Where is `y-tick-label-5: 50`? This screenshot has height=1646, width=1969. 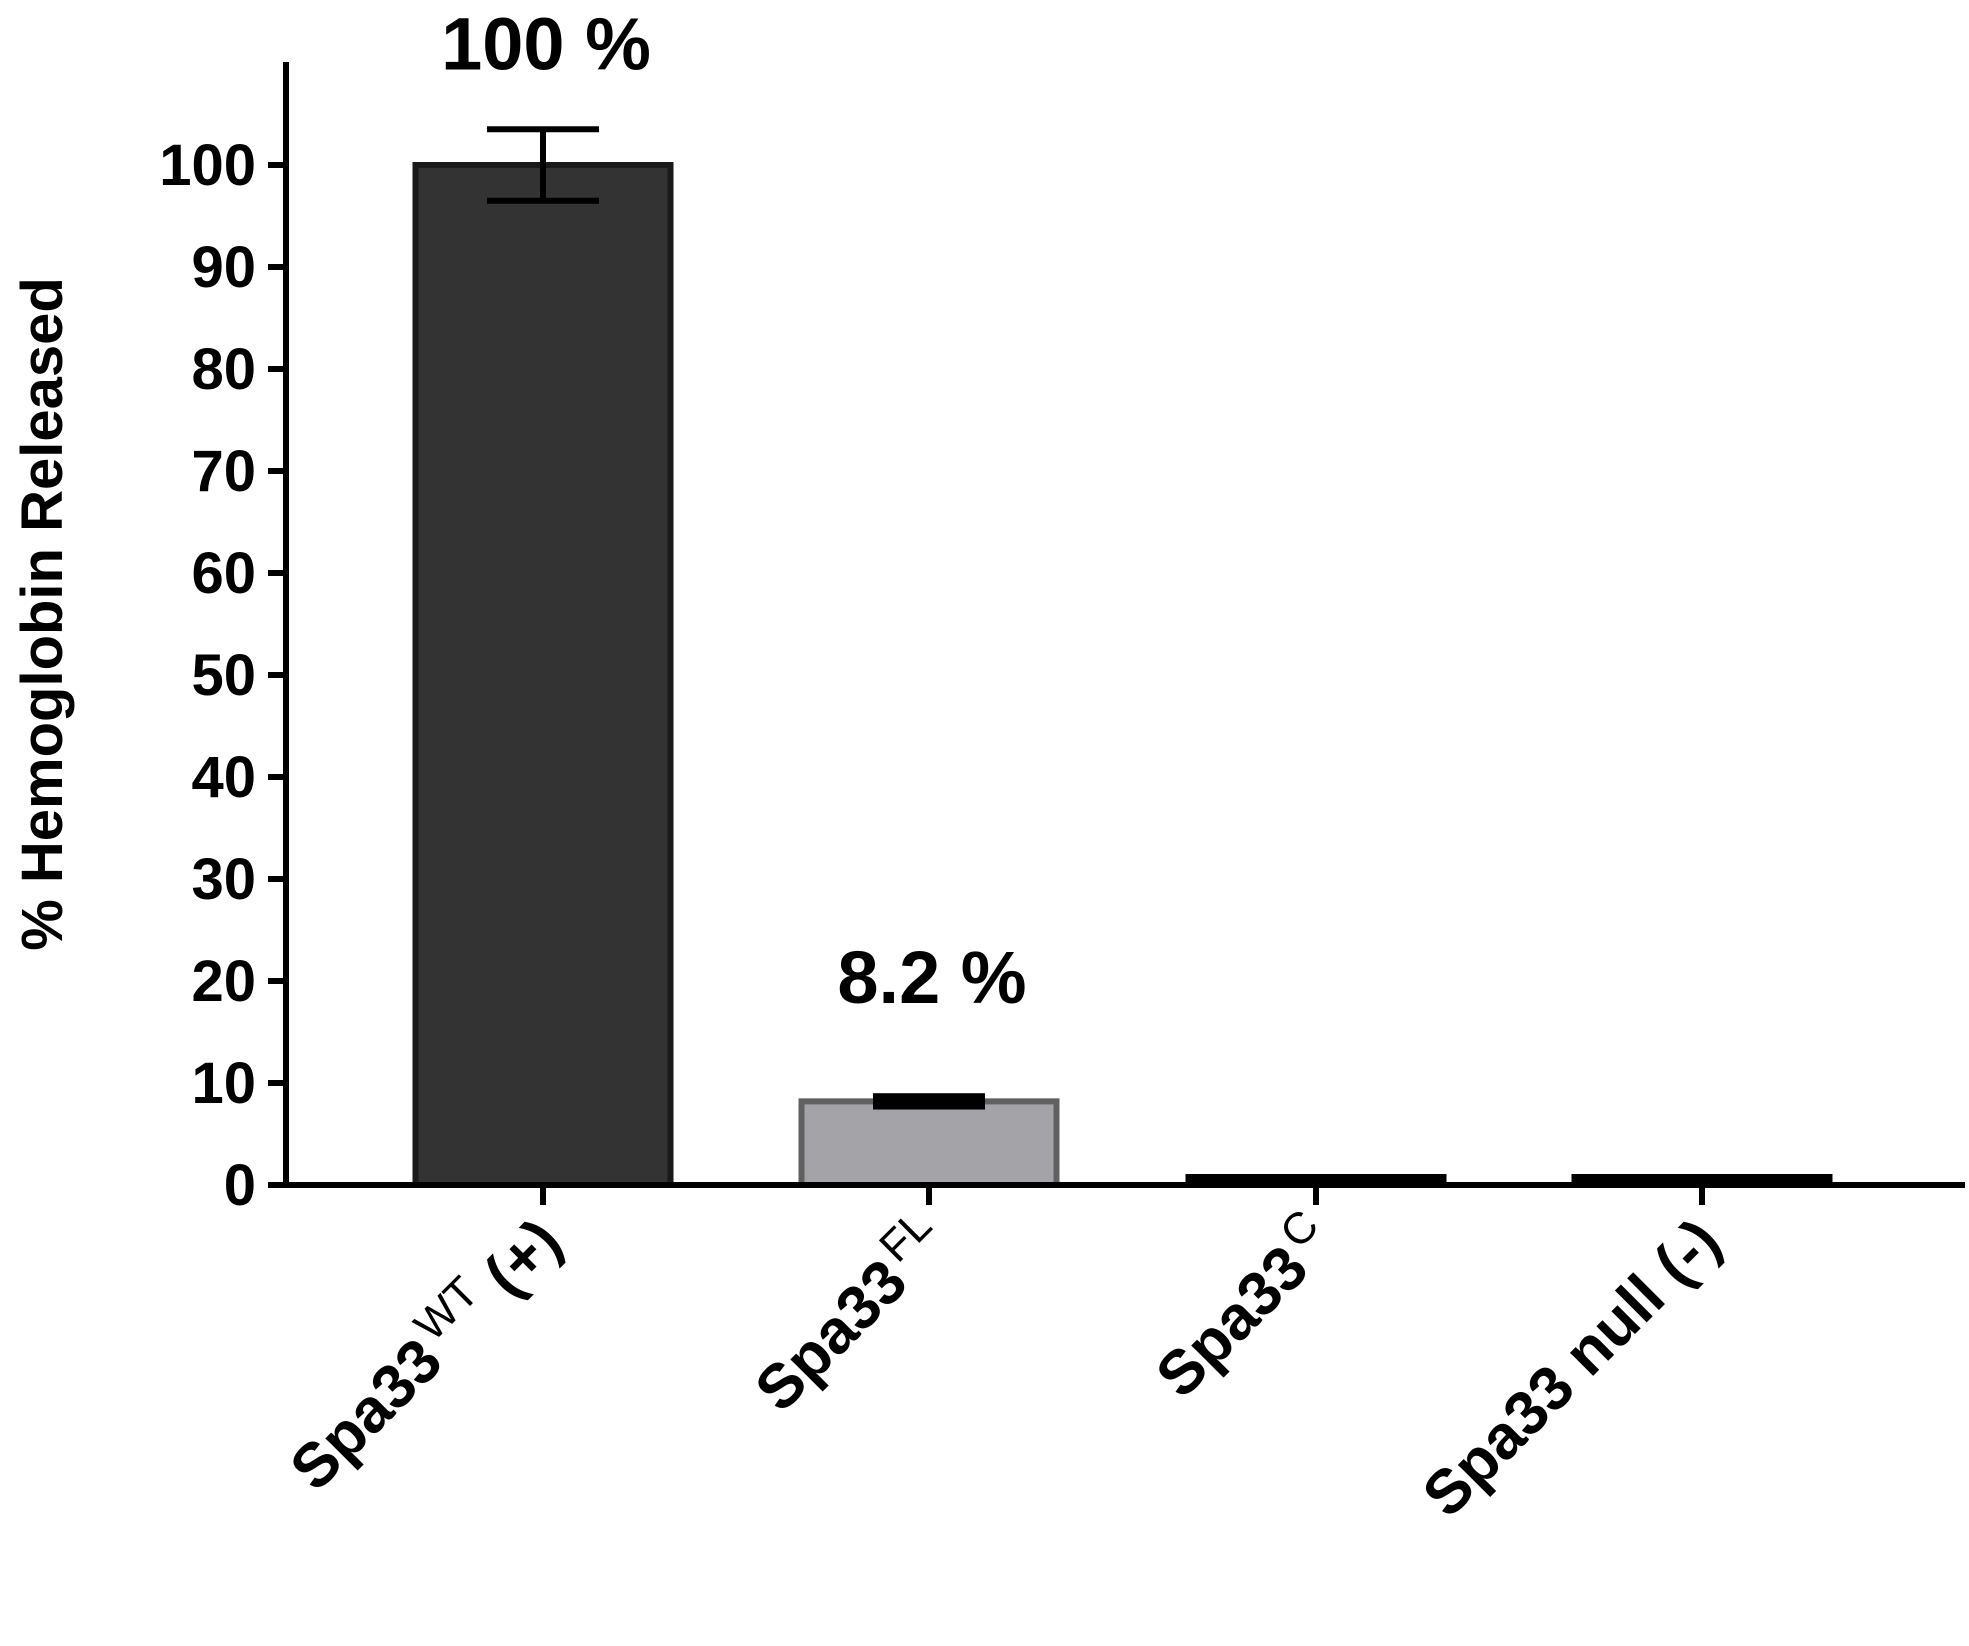
y-tick-label-5: 50 is located at coordinates (223, 675).